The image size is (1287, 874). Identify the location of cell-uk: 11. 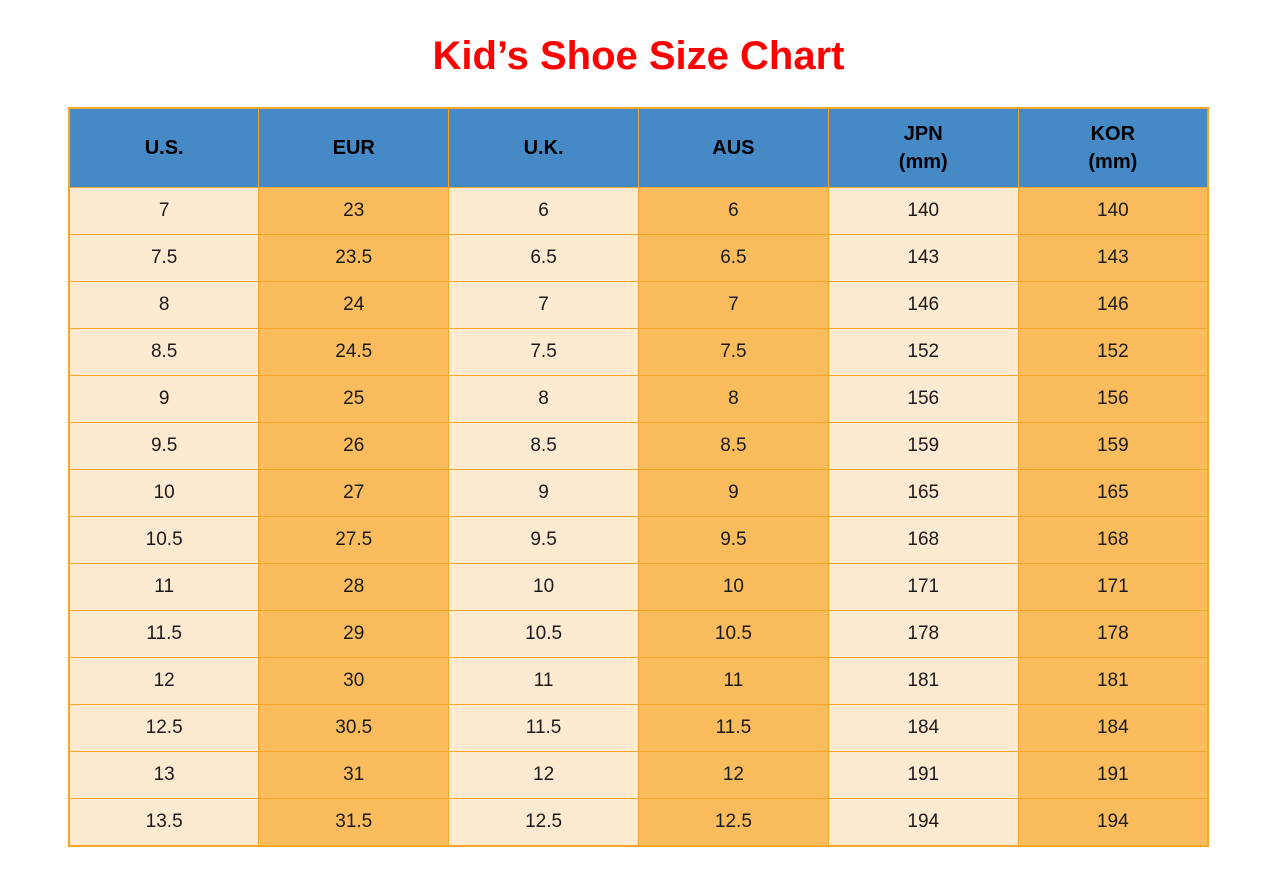
(543, 681).